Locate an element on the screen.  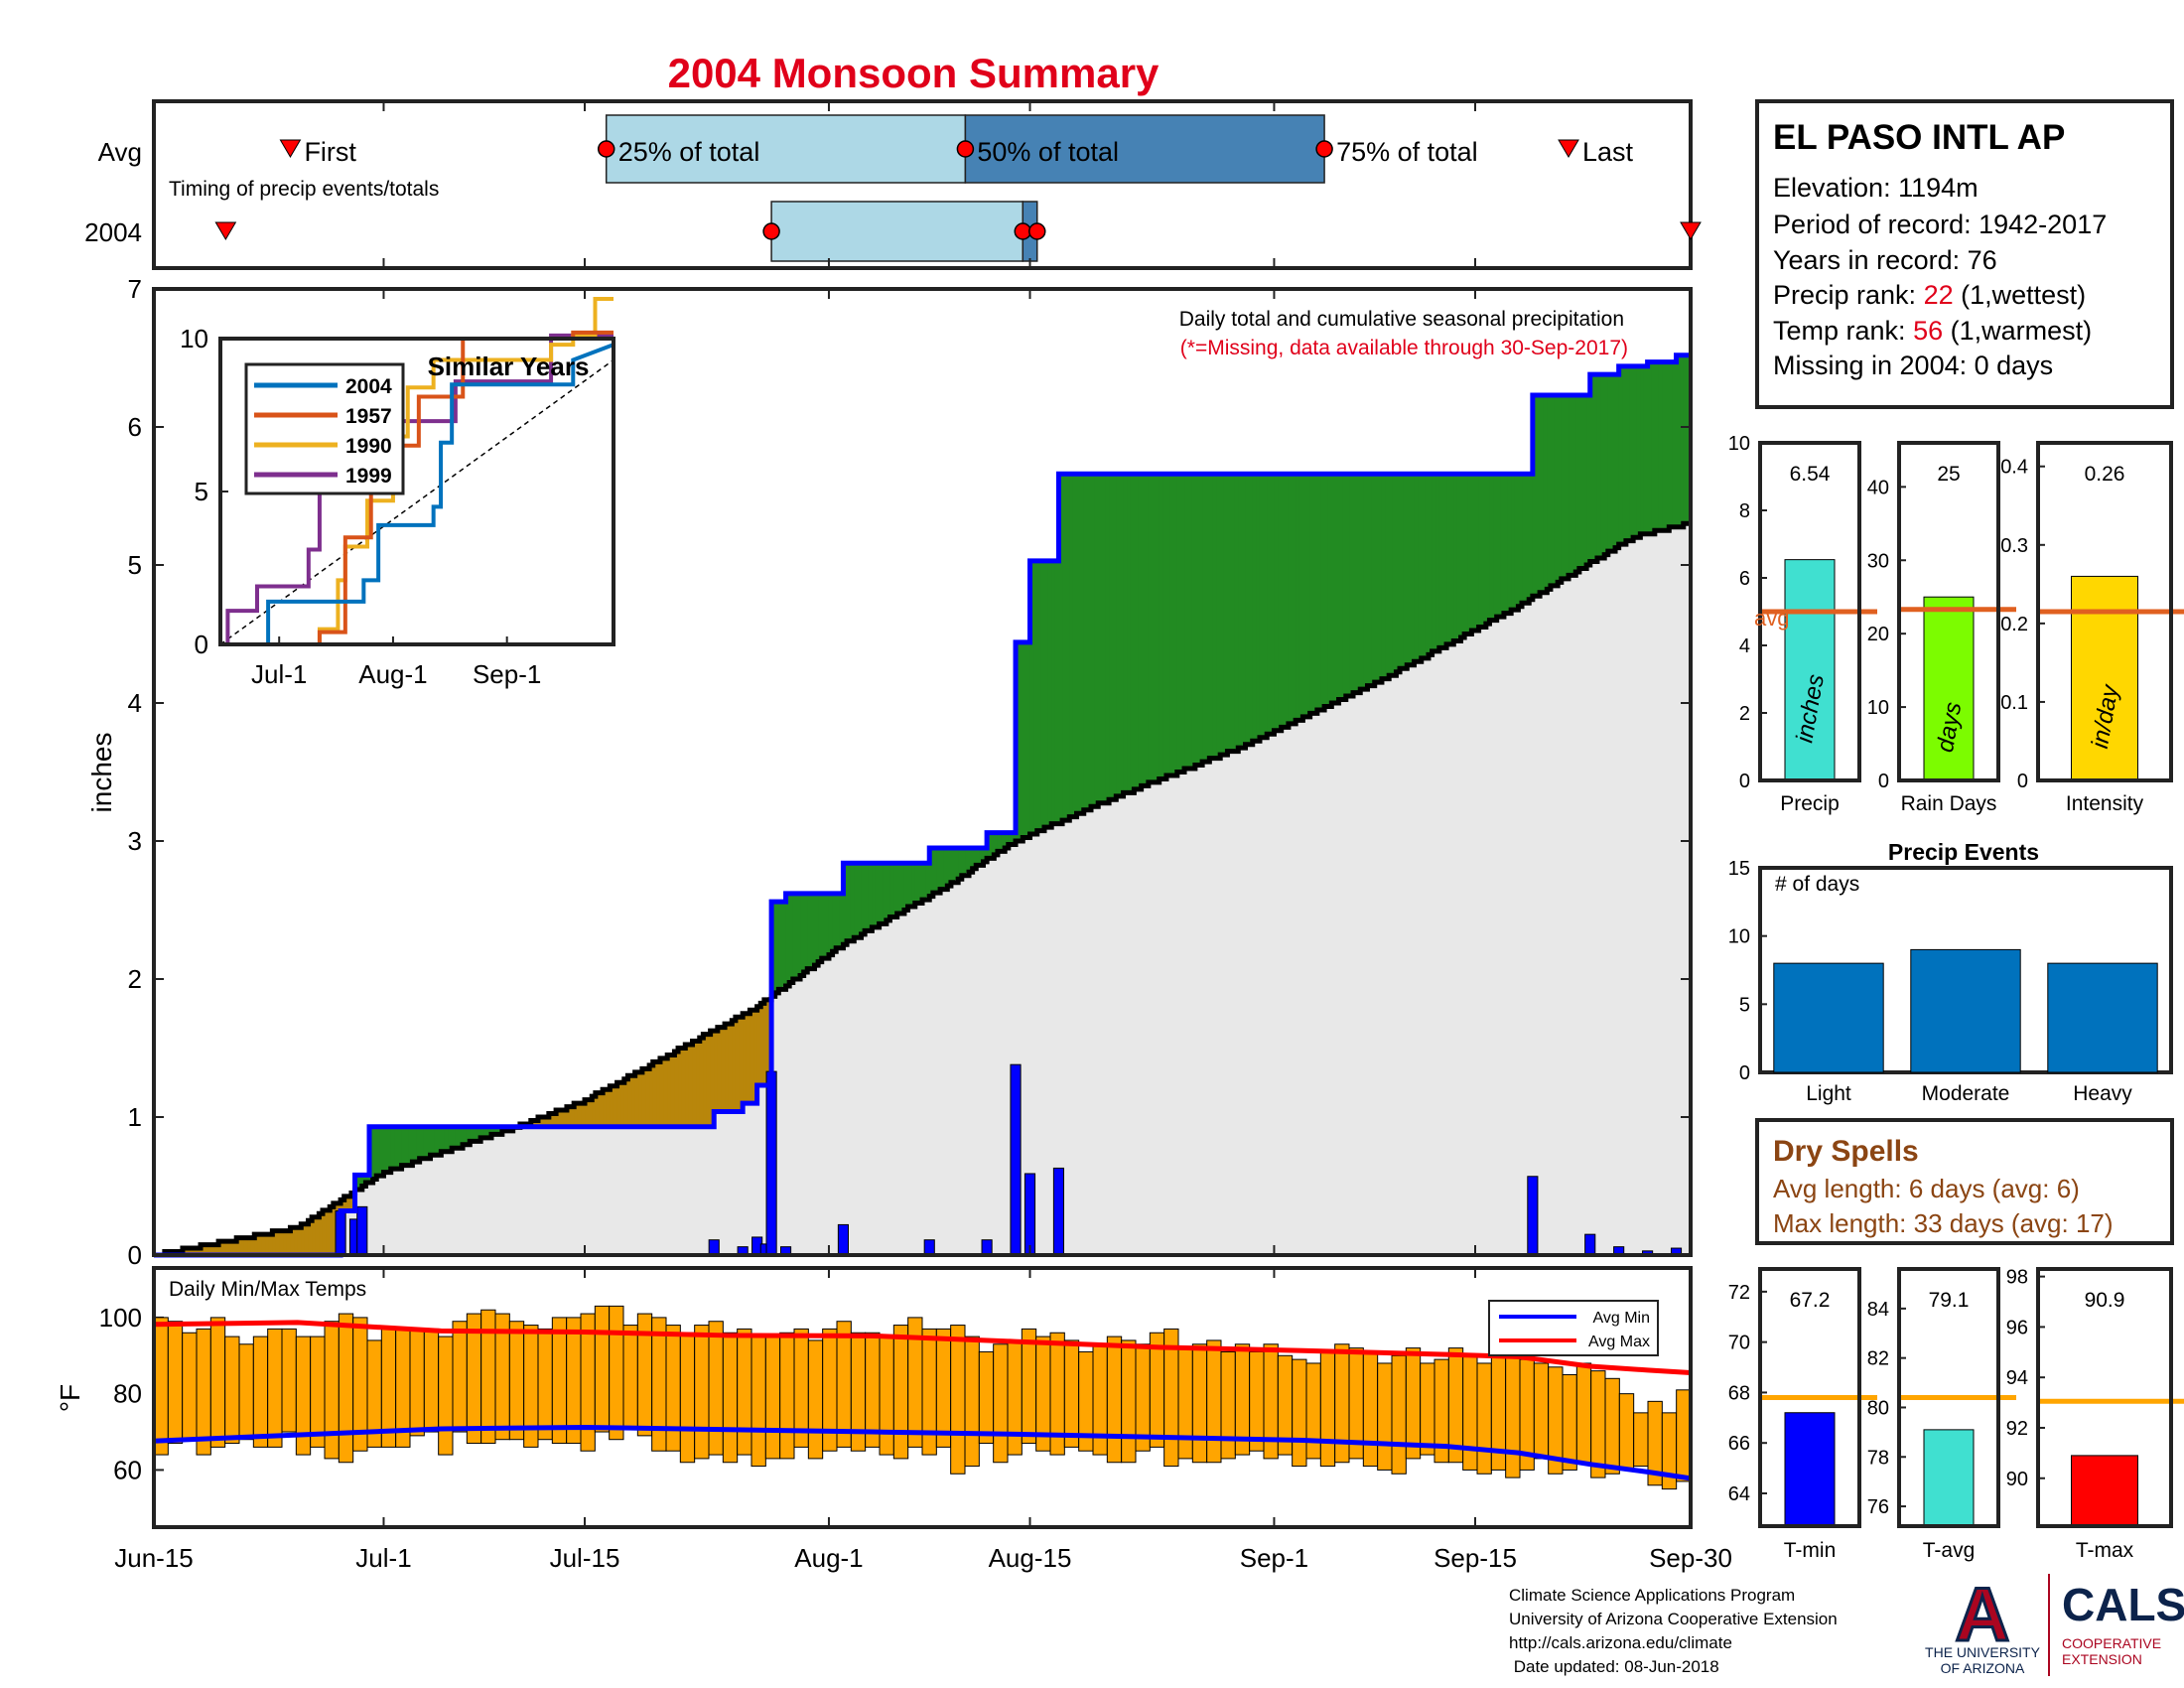
precip-y-tick-label-5: 5 is located at coordinates (135, 565).